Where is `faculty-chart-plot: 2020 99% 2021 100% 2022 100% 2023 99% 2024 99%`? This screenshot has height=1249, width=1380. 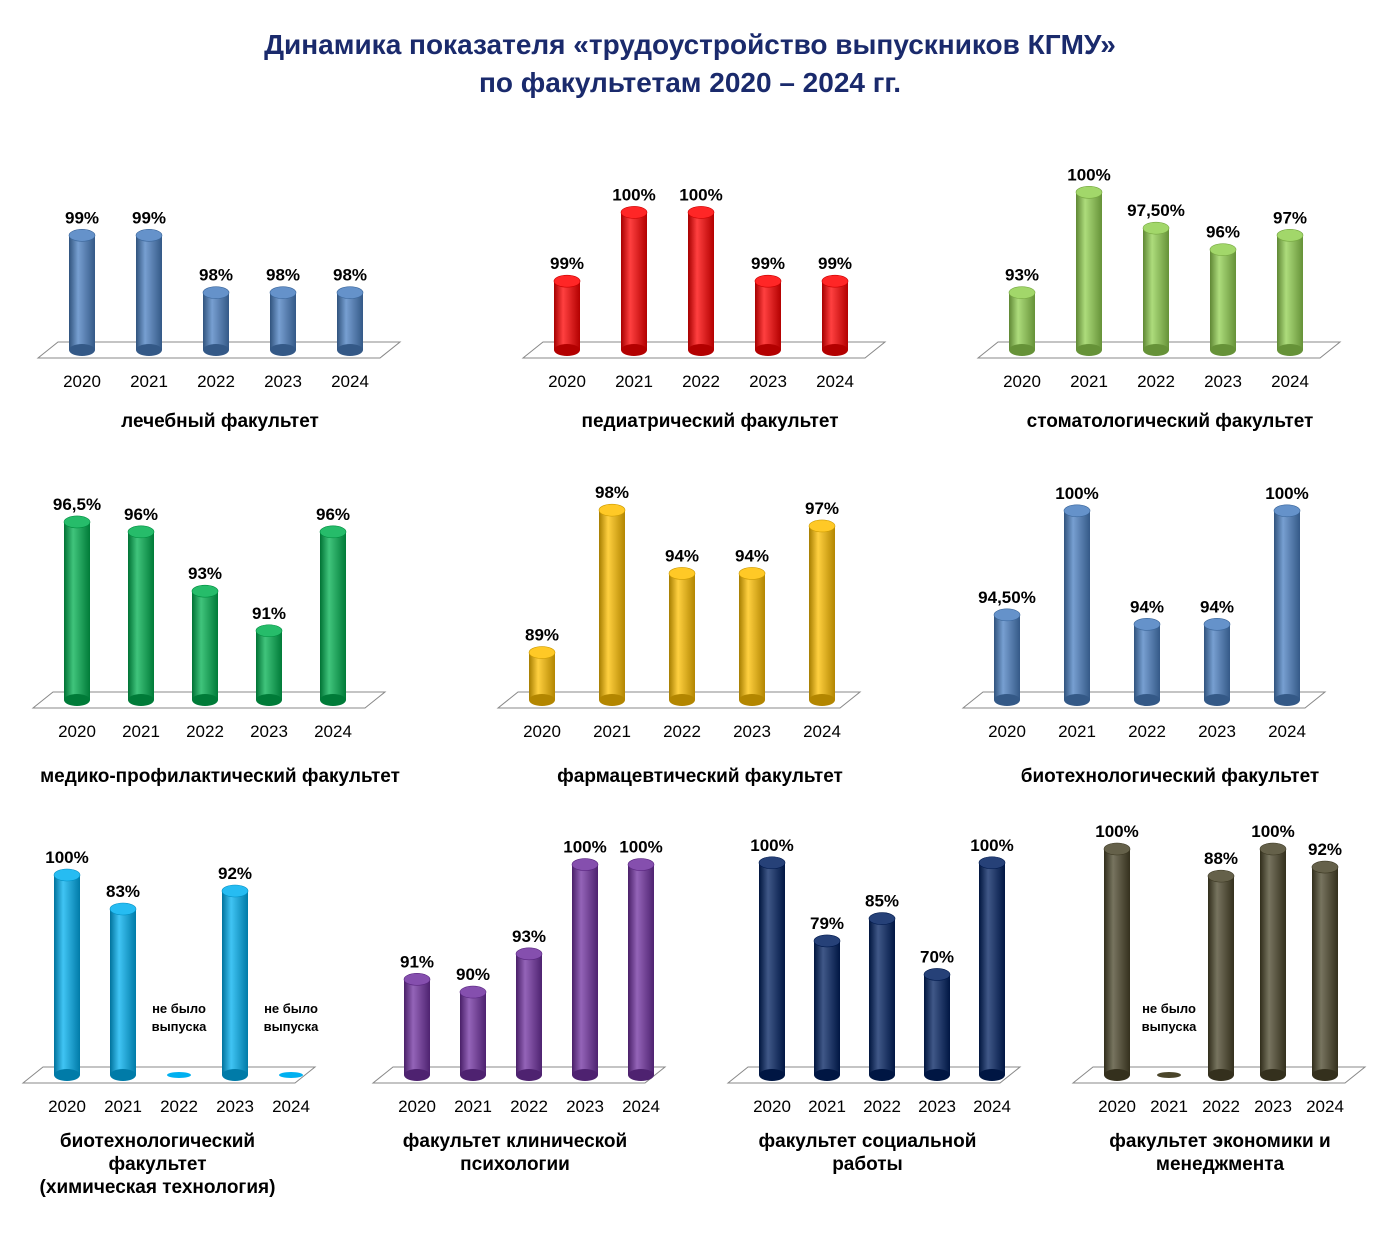 faculty-chart-plot: 2020 99% 2021 100% 2022 100% 2023 99% 2024 99% is located at coordinates (704, 288).